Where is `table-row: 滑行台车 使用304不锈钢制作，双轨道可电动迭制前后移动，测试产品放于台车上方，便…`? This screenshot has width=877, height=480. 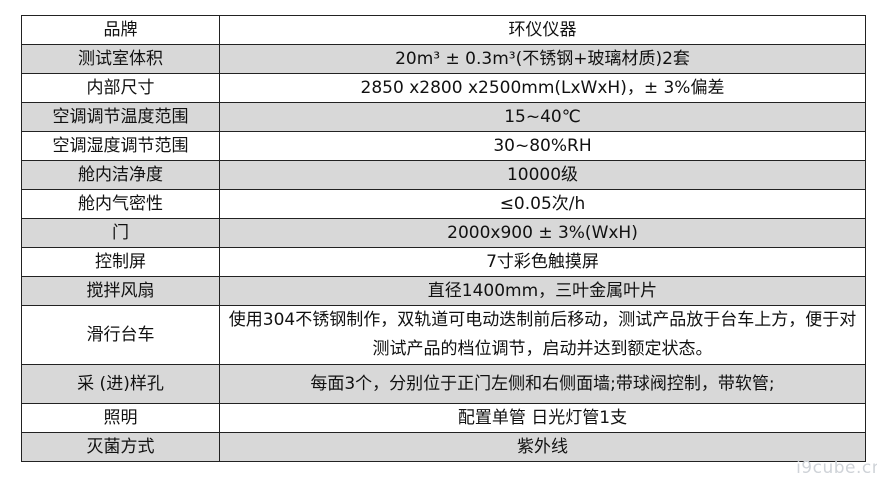
table-row: 滑行台车 使用304不锈钢制作，双轨道可电动迭制前后移动，测试产品放于台车上方，便… is located at coordinates (443, 335).